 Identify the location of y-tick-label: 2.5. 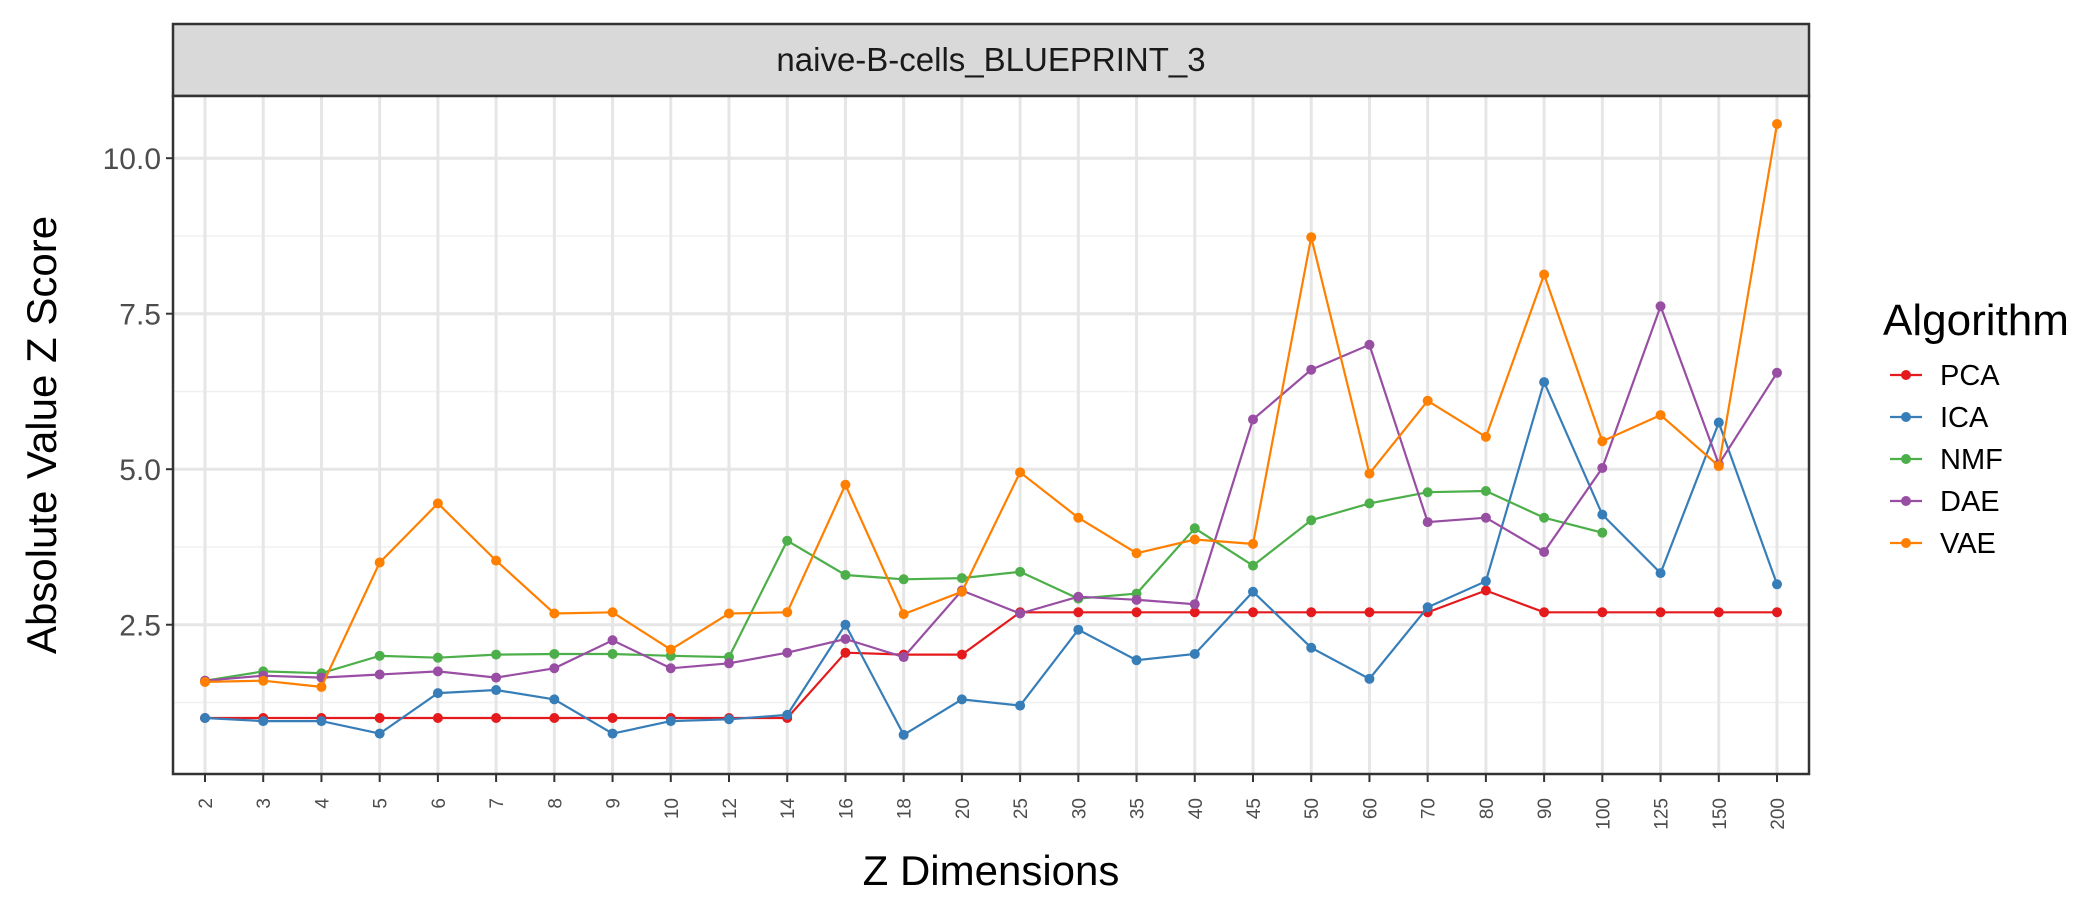
(140, 626).